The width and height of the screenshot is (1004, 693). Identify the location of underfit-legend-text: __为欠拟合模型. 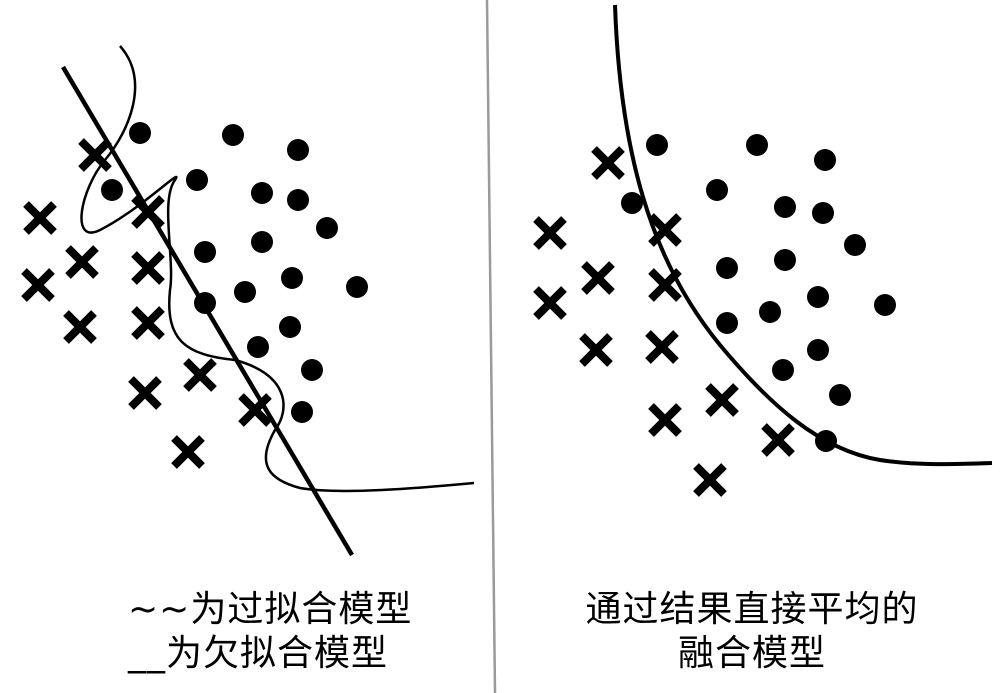
(258, 653).